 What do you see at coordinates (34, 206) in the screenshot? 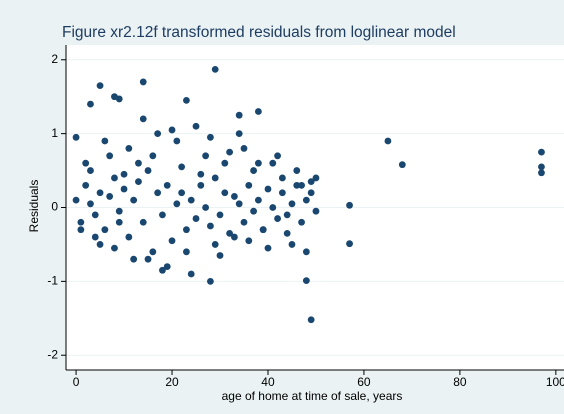
I see `y-axis-label: Residuals` at bounding box center [34, 206].